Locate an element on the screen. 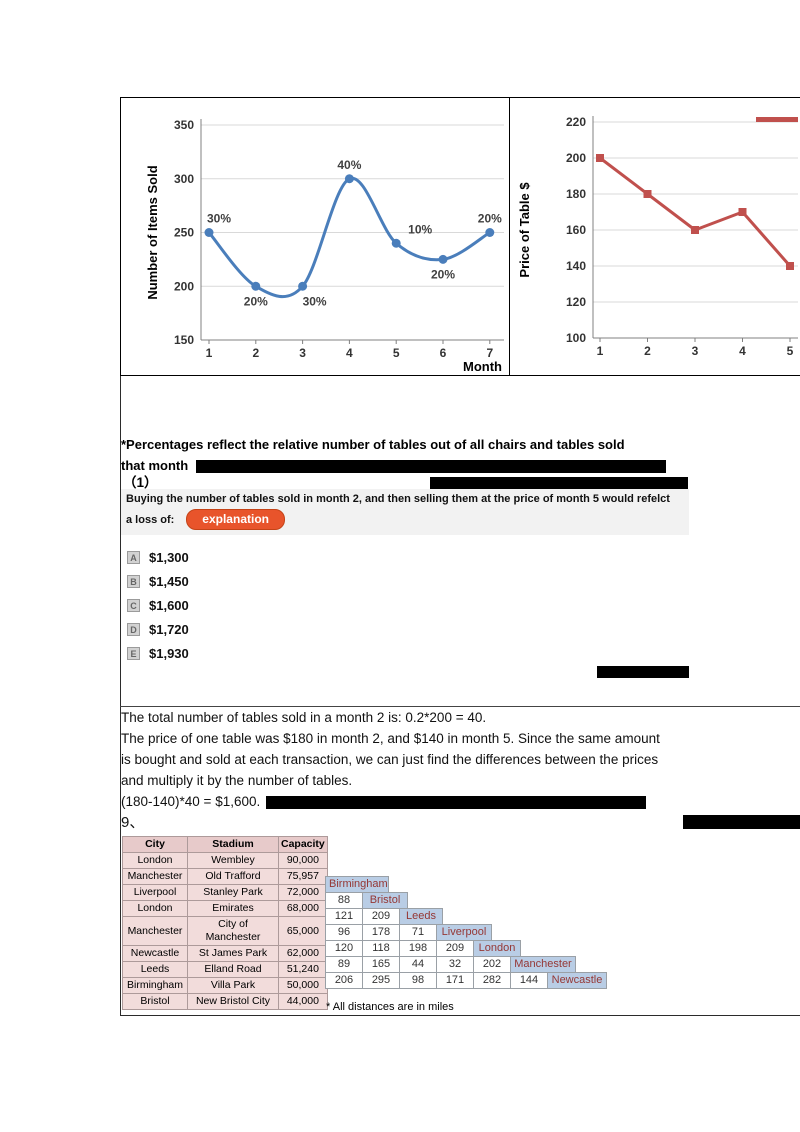  option-value: $1,930 is located at coordinates (169, 653).